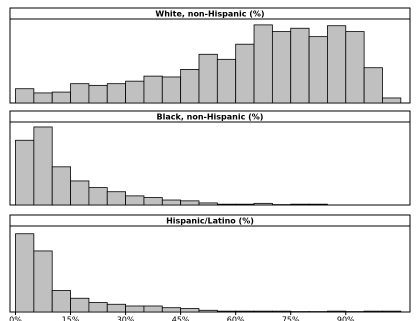  I want to click on x-tick-label: 15%, so click(71, 318).